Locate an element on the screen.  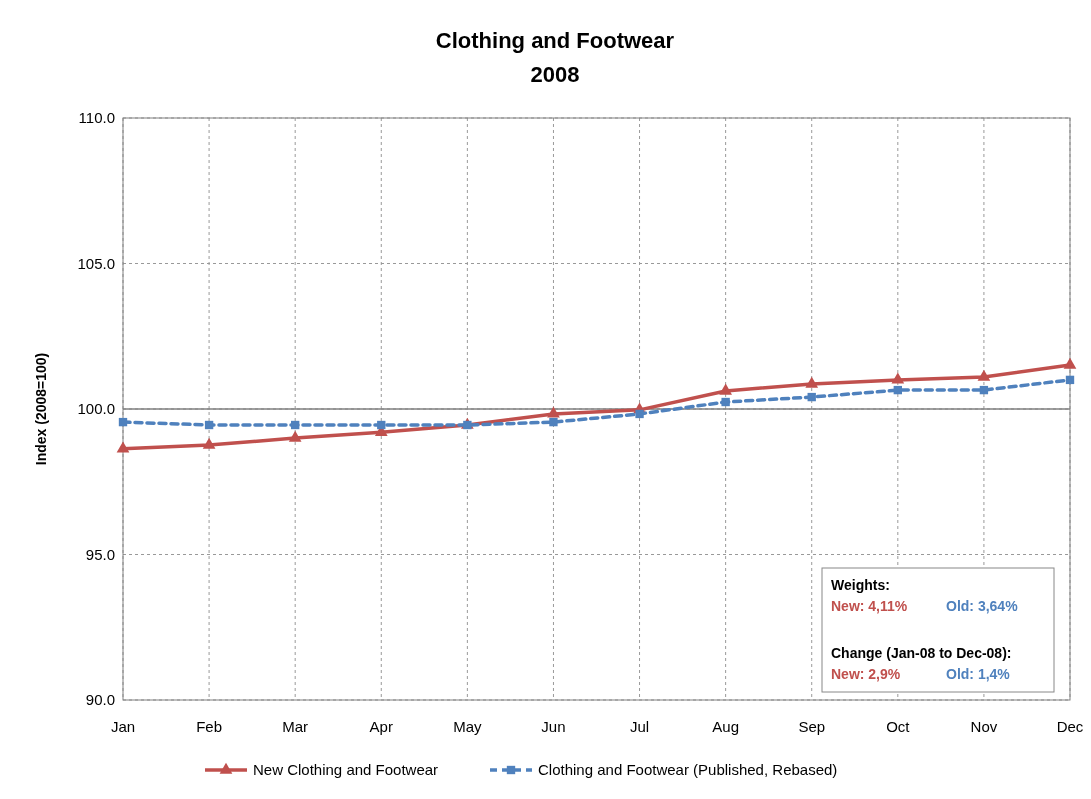
x-tick-label: Sep is located at coordinates (812, 726).